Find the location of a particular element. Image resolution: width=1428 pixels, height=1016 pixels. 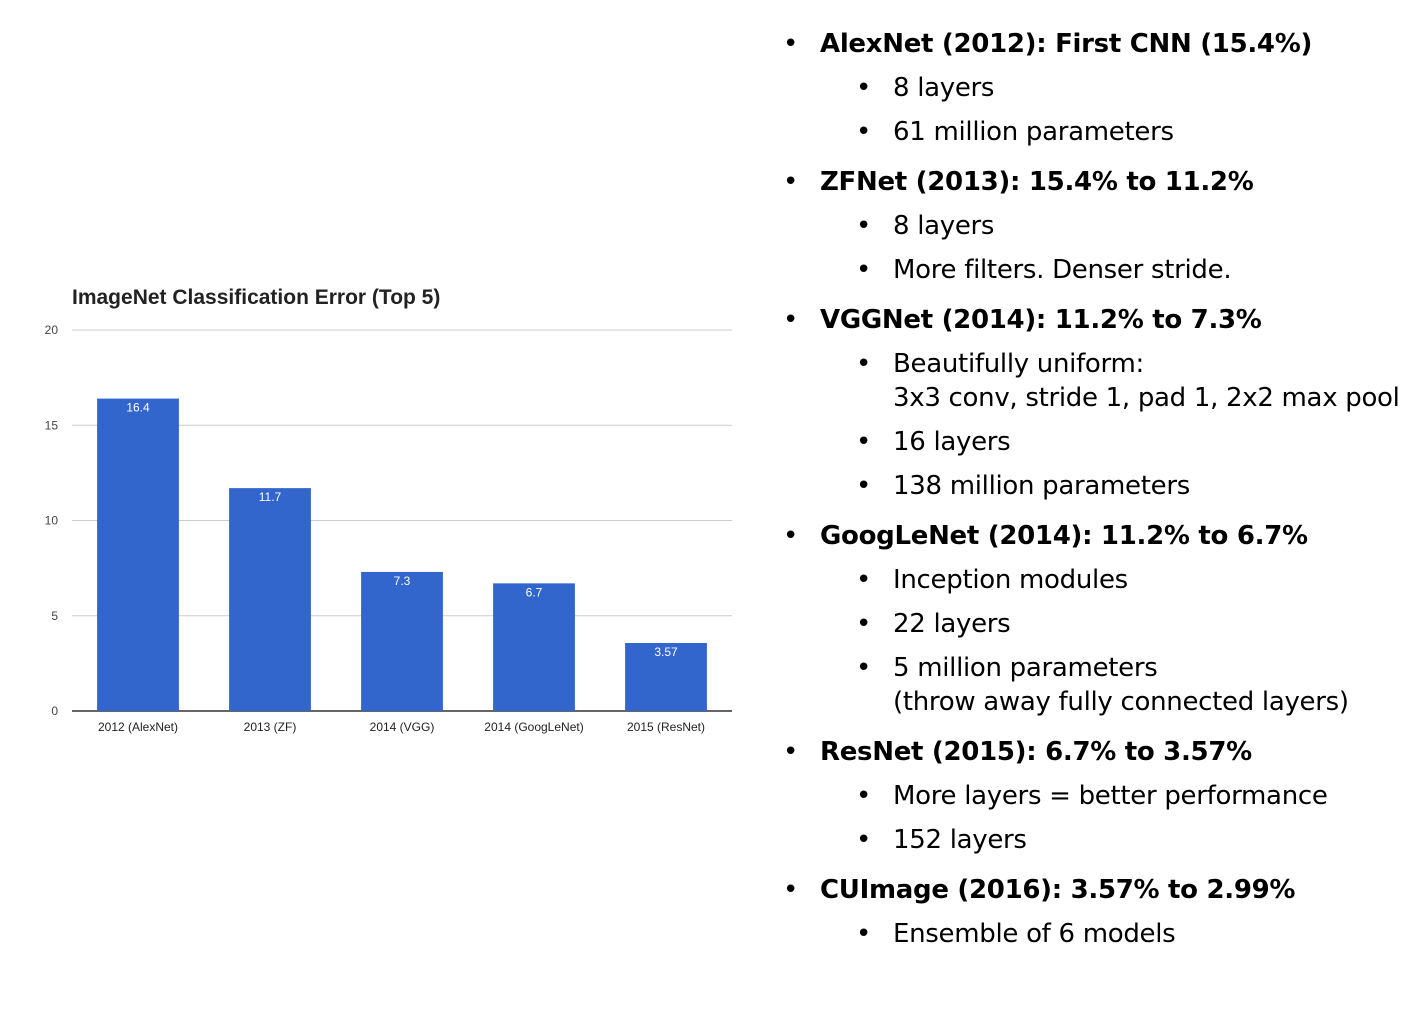

sub-bullet-text: 5 million parameters is located at coordinates (1025, 668).